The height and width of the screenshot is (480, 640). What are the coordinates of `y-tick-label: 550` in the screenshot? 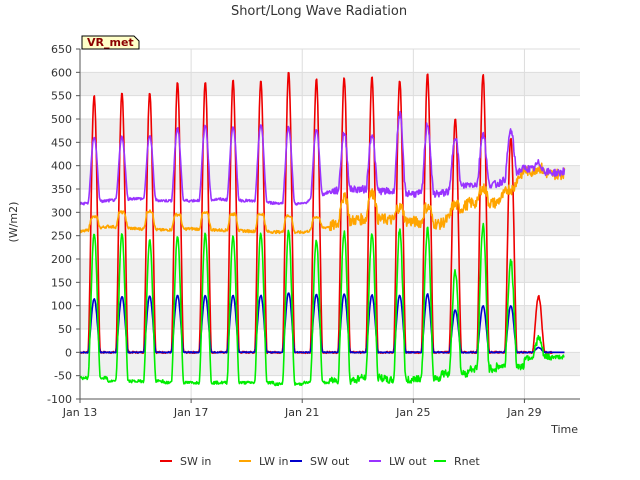 It's located at (61, 96).